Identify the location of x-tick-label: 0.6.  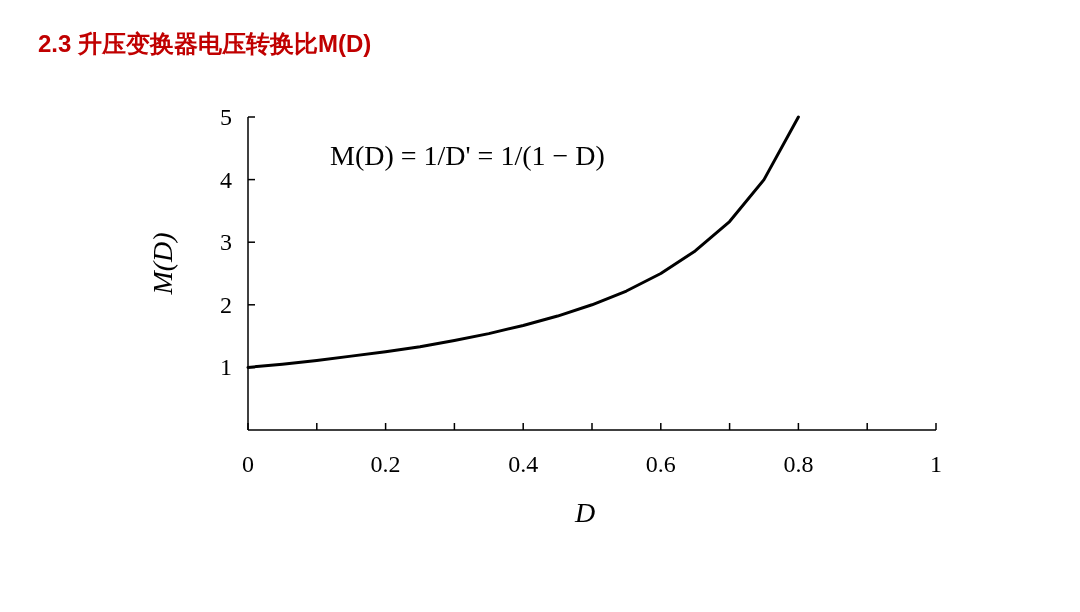
(660, 464).